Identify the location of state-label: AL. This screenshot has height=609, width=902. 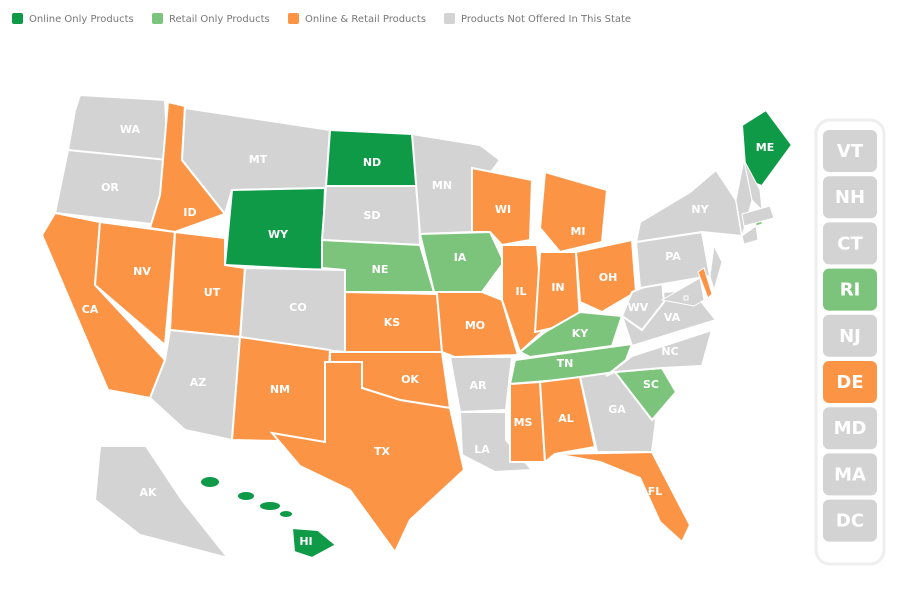
(566, 418).